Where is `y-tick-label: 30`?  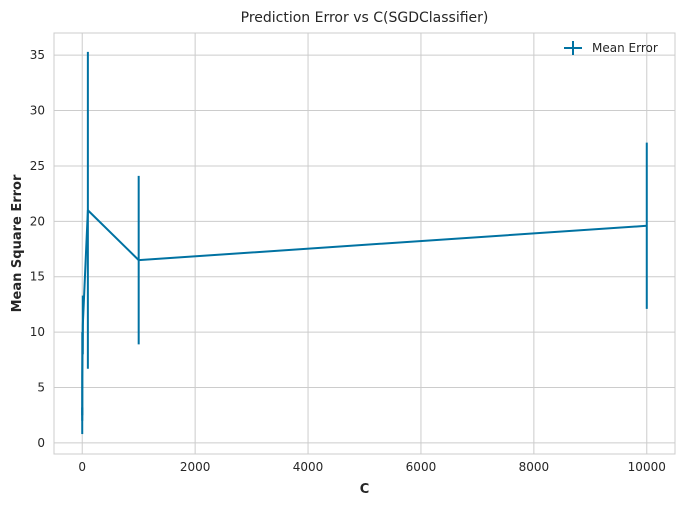 y-tick-label: 30 is located at coordinates (37, 111).